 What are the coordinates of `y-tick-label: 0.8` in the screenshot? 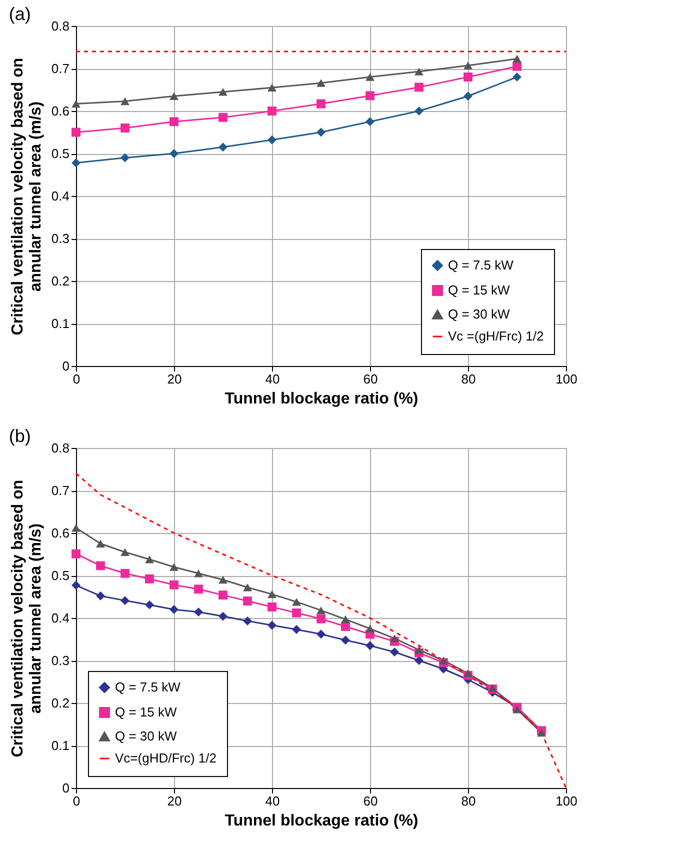 It's located at (60, 26).